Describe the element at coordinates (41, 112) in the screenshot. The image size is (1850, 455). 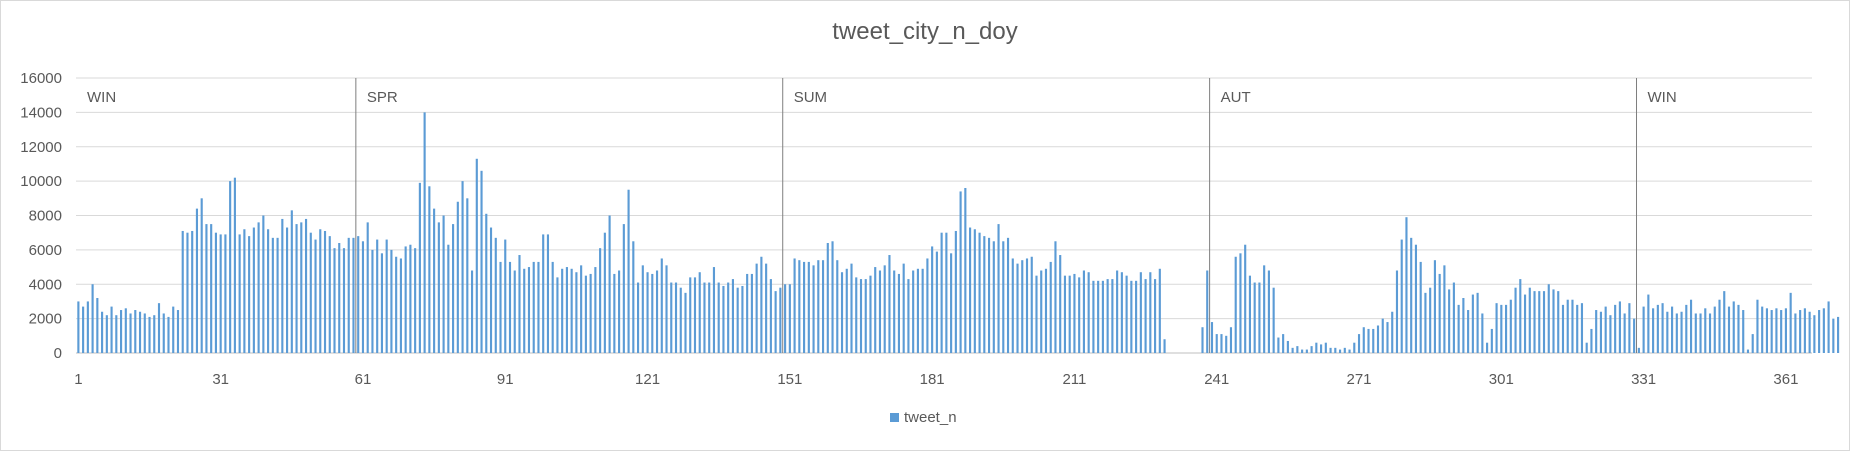
I see `y-tick-label: 14000` at that location.